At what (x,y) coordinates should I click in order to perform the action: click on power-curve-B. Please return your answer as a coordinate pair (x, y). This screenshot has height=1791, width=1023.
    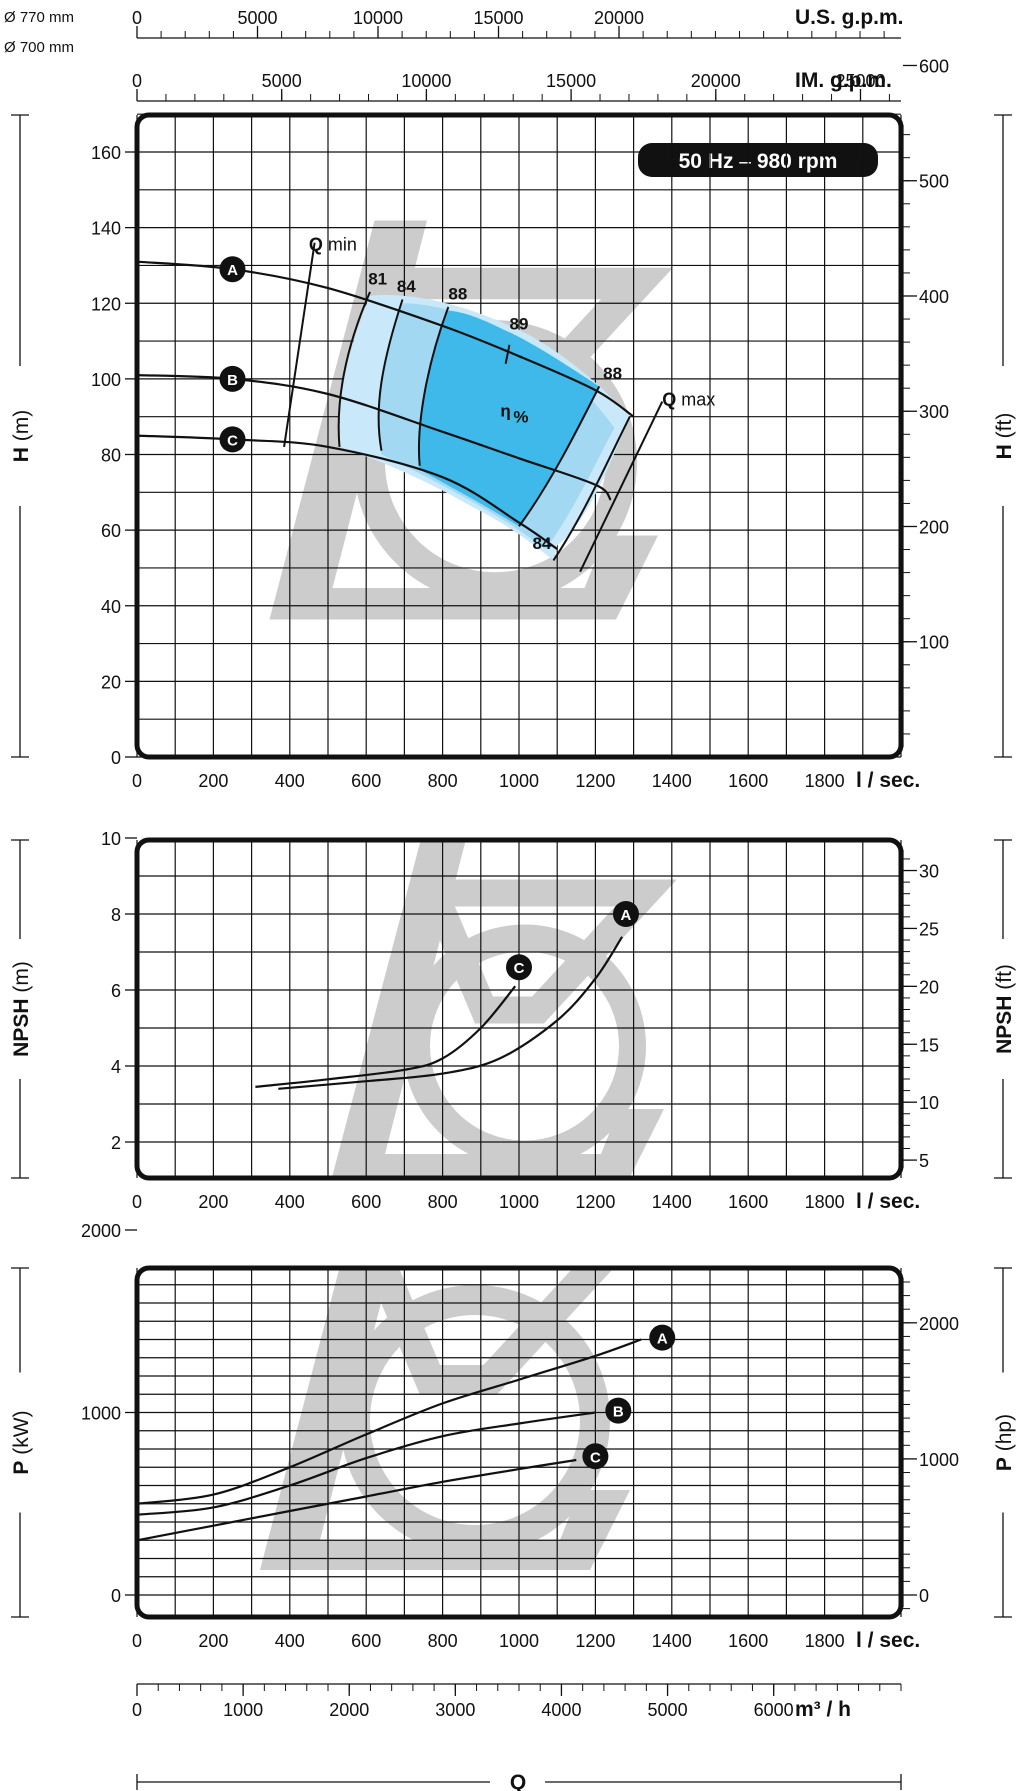
    Looking at the image, I should click on (366, 1463).